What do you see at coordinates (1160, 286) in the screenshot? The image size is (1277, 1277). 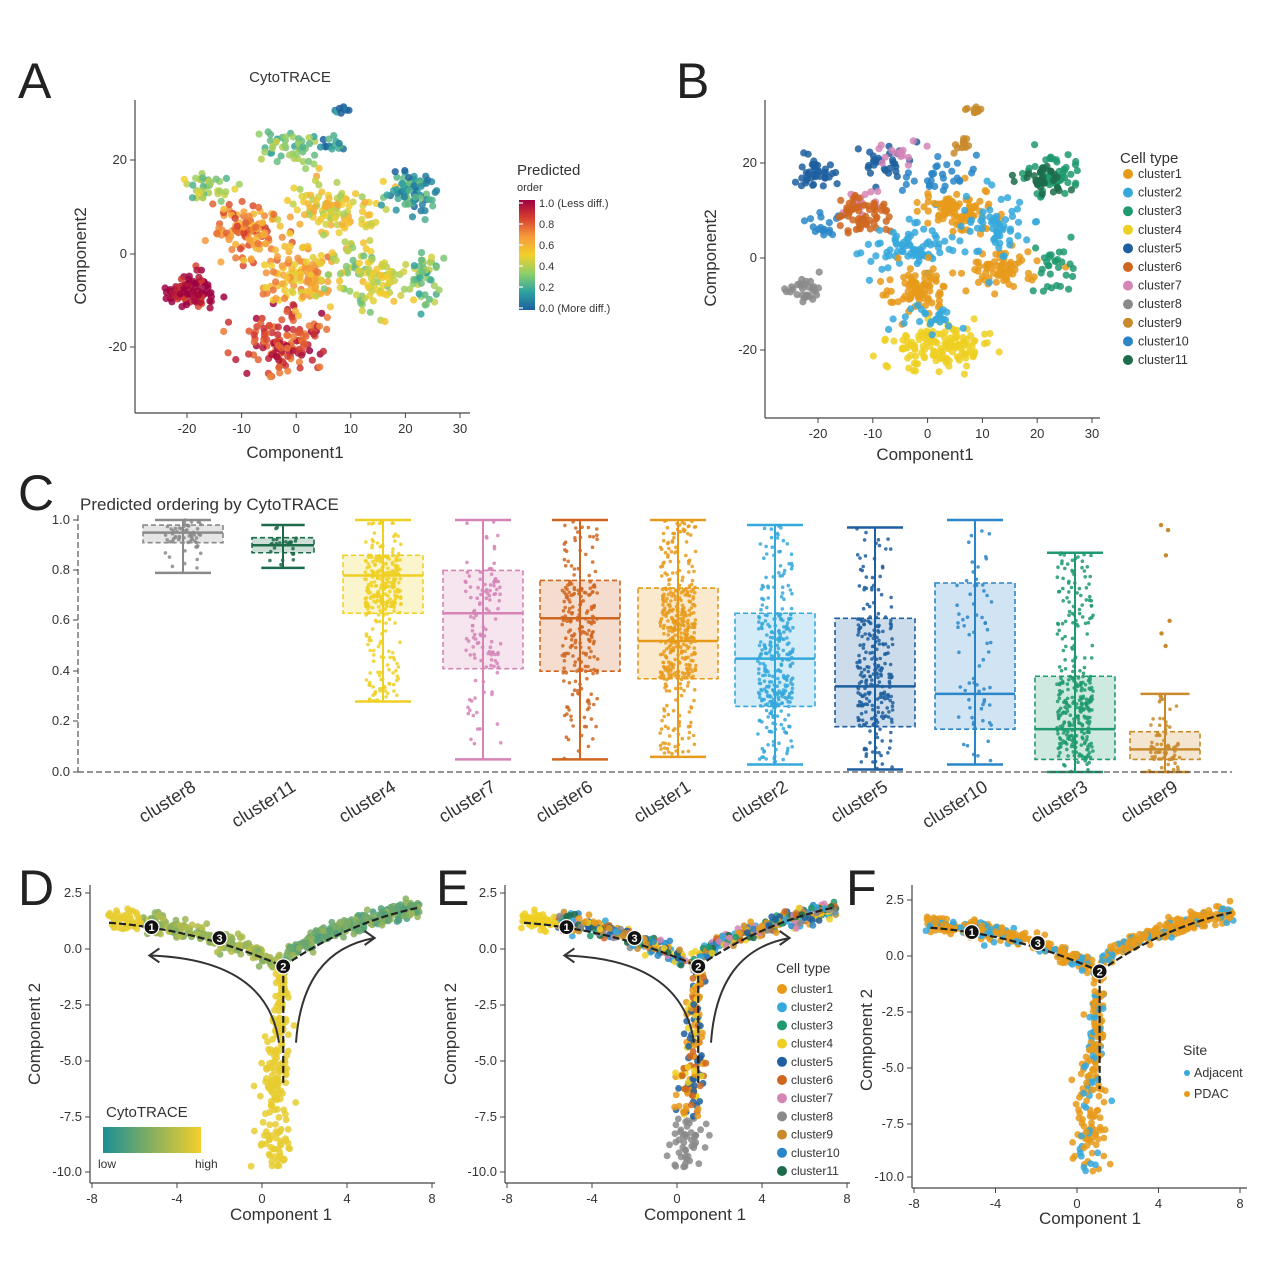 I see `panel-b-legend-label: cluster7` at bounding box center [1160, 286].